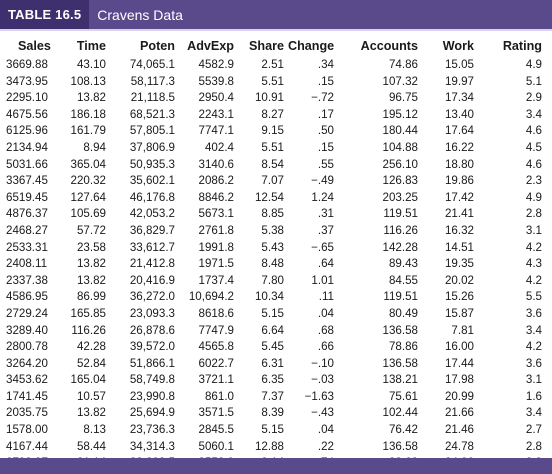  Describe the element at coordinates (533, 98) in the screenshot. I see `cell-rating: 2.9` at that location.